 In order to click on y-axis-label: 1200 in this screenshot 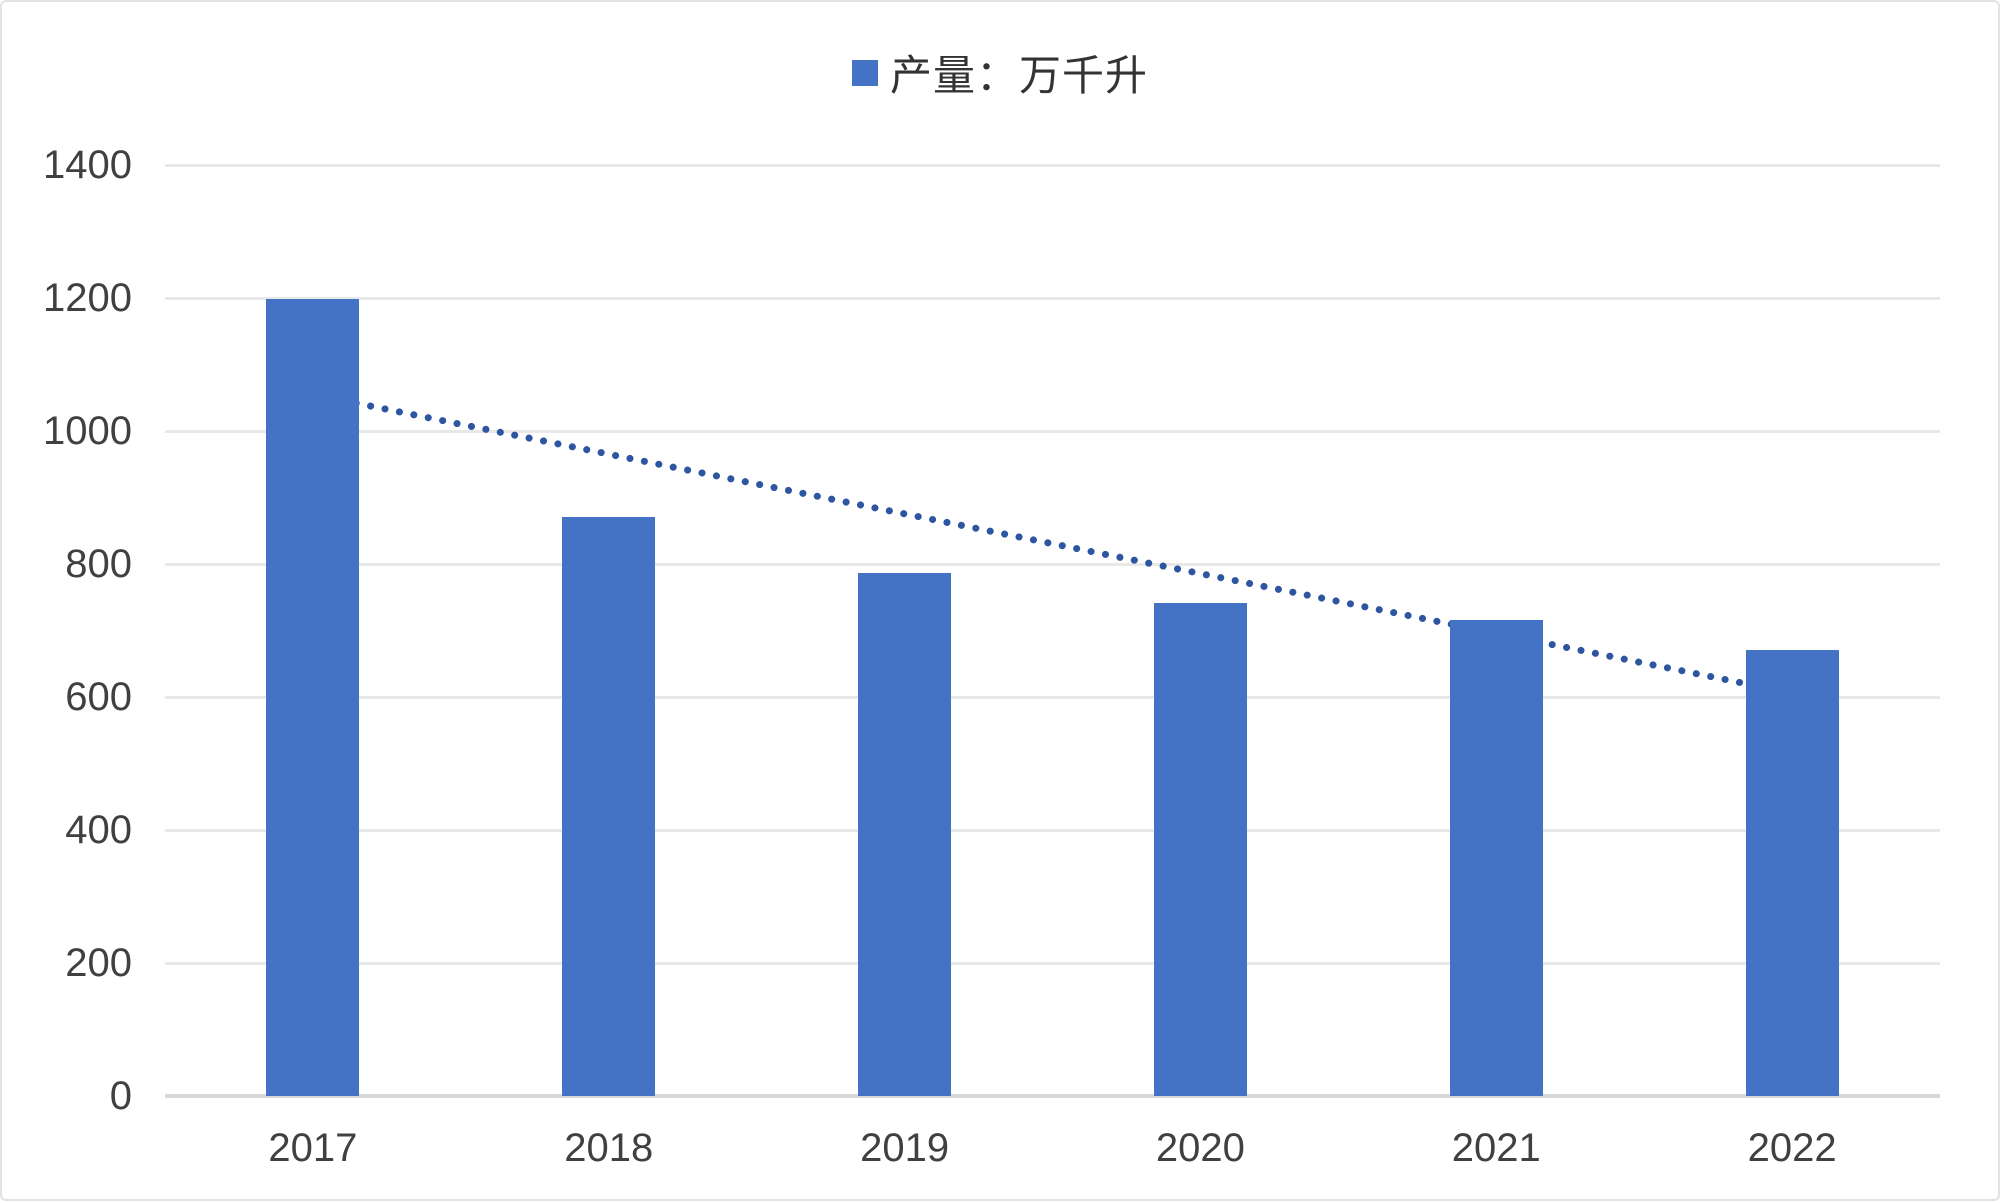, I will do `click(87, 298)`.